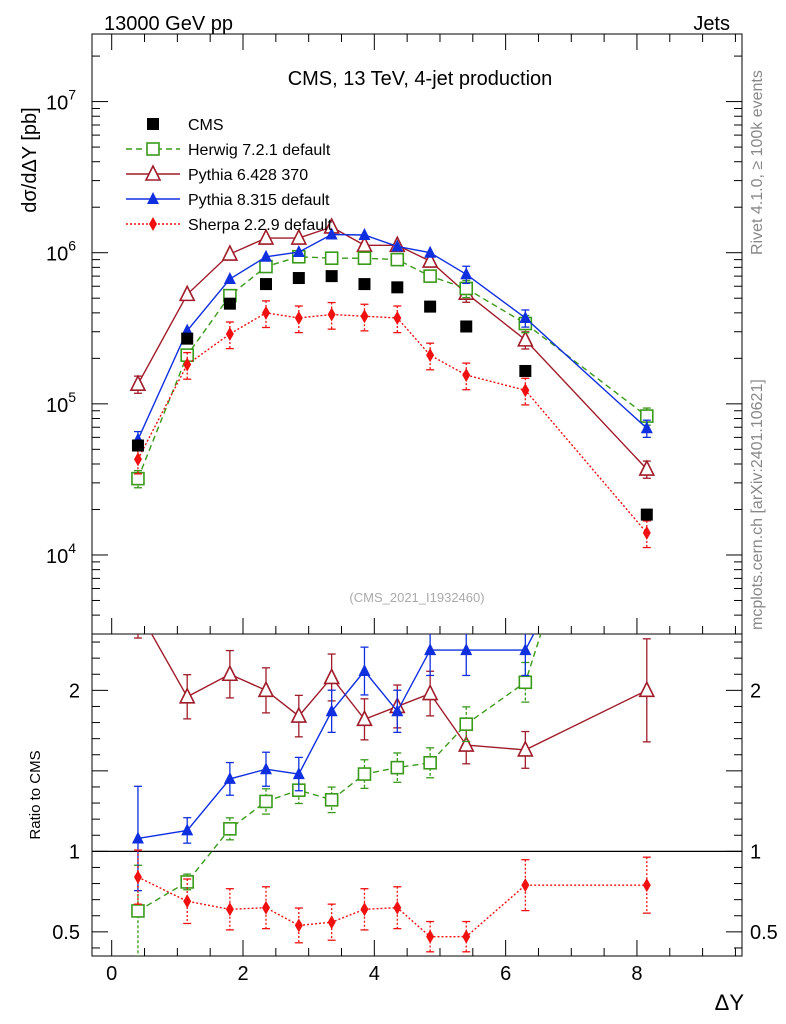 The width and height of the screenshot is (786, 1024). I want to click on main-y-tick-label: 10⁷, so click(61, 101).